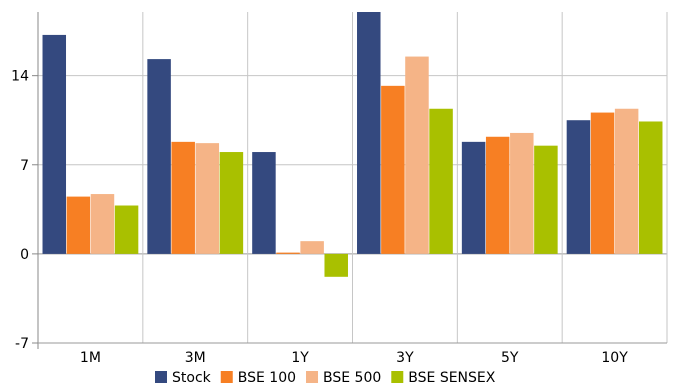 This screenshot has height=390, width=673. What do you see at coordinates (24, 166) in the screenshot?
I see `y-tick-label: 7` at bounding box center [24, 166].